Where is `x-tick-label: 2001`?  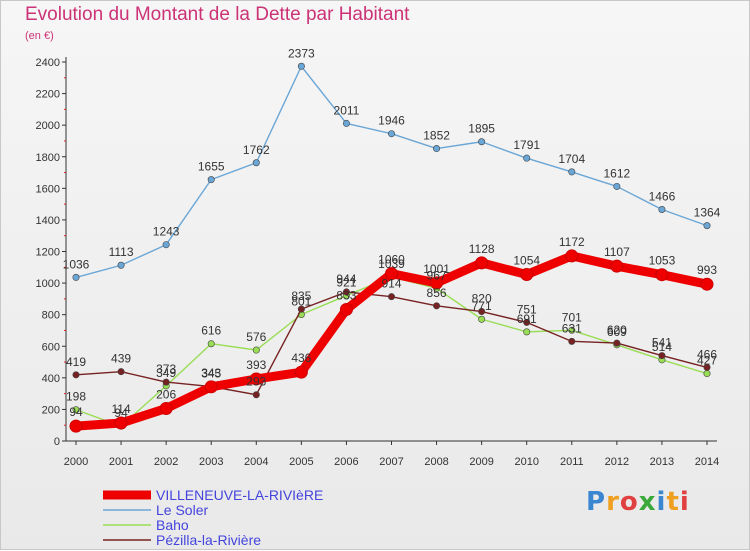 x-tick-label: 2001 is located at coordinates (121, 462).